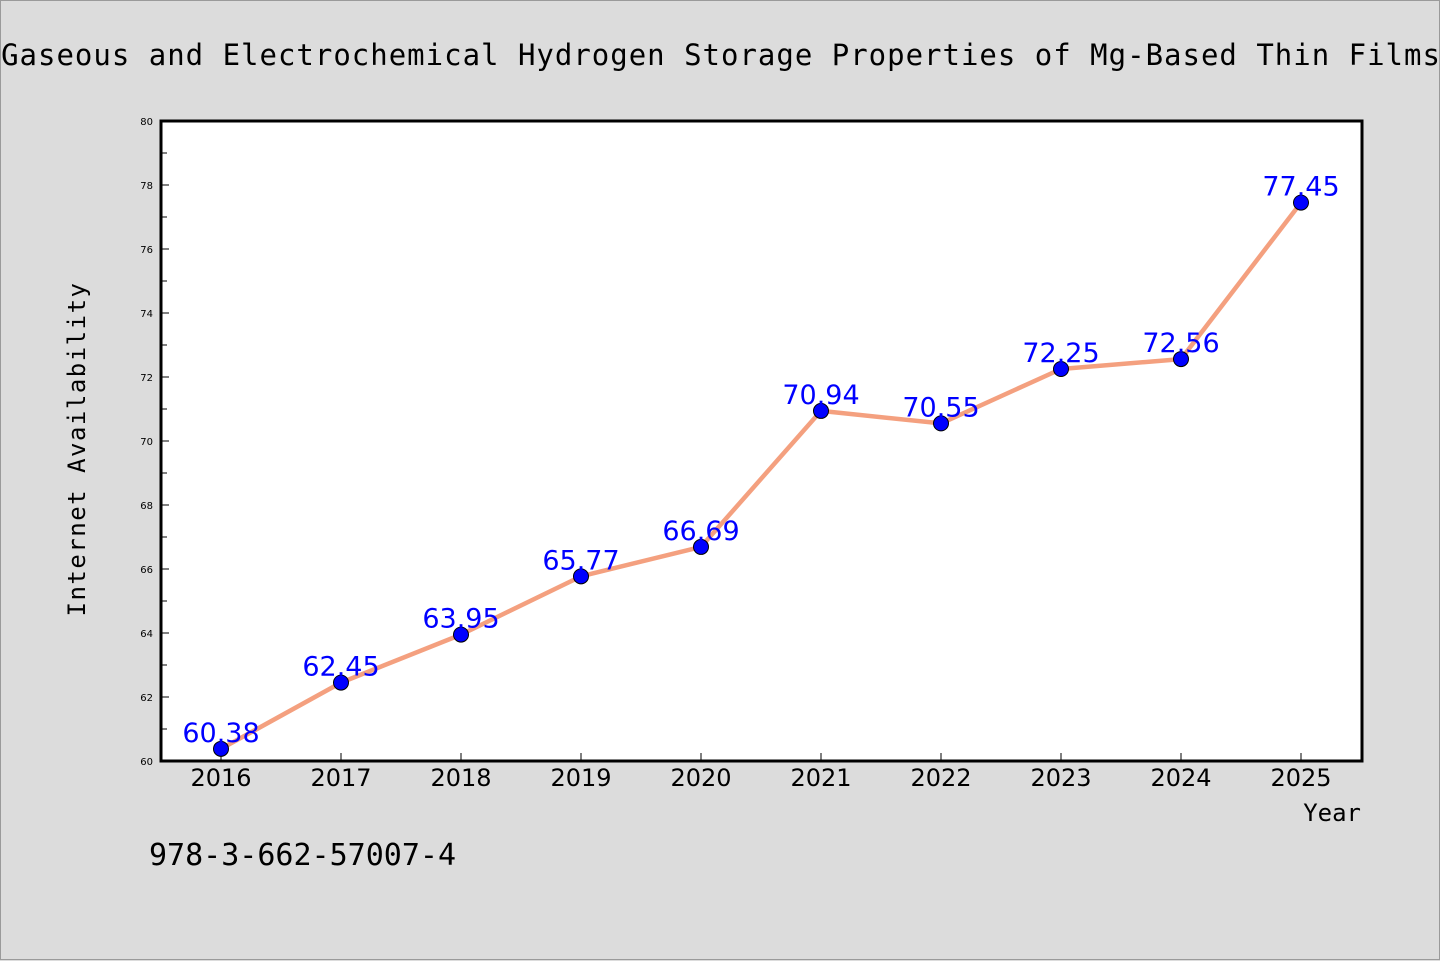 The width and height of the screenshot is (1440, 961). I want to click on y-tick-label: 70, so click(146, 442).